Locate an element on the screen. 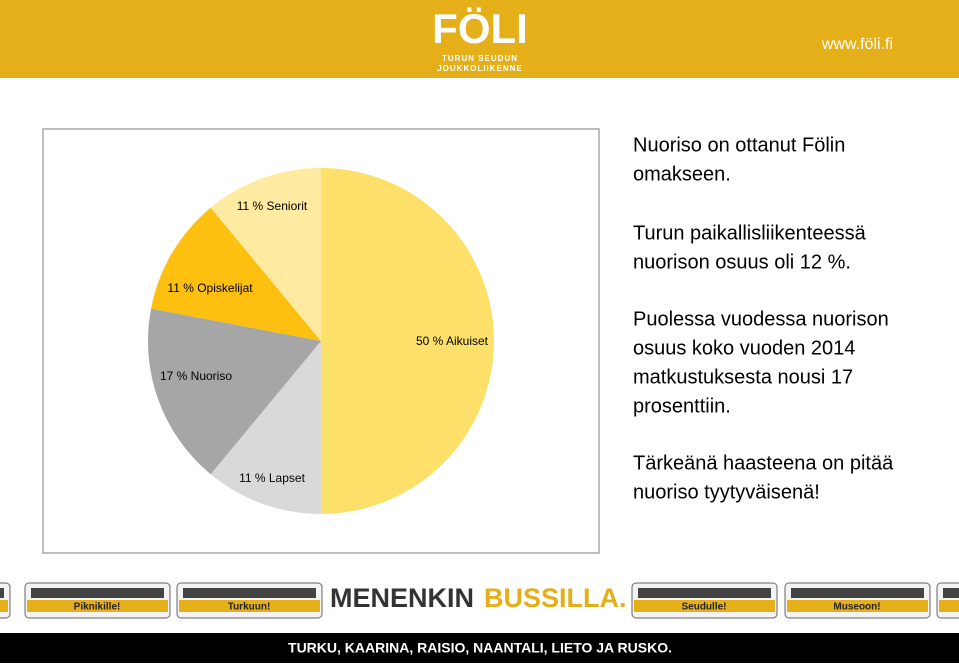  logo: FÖLI is located at coordinates (480, 28).